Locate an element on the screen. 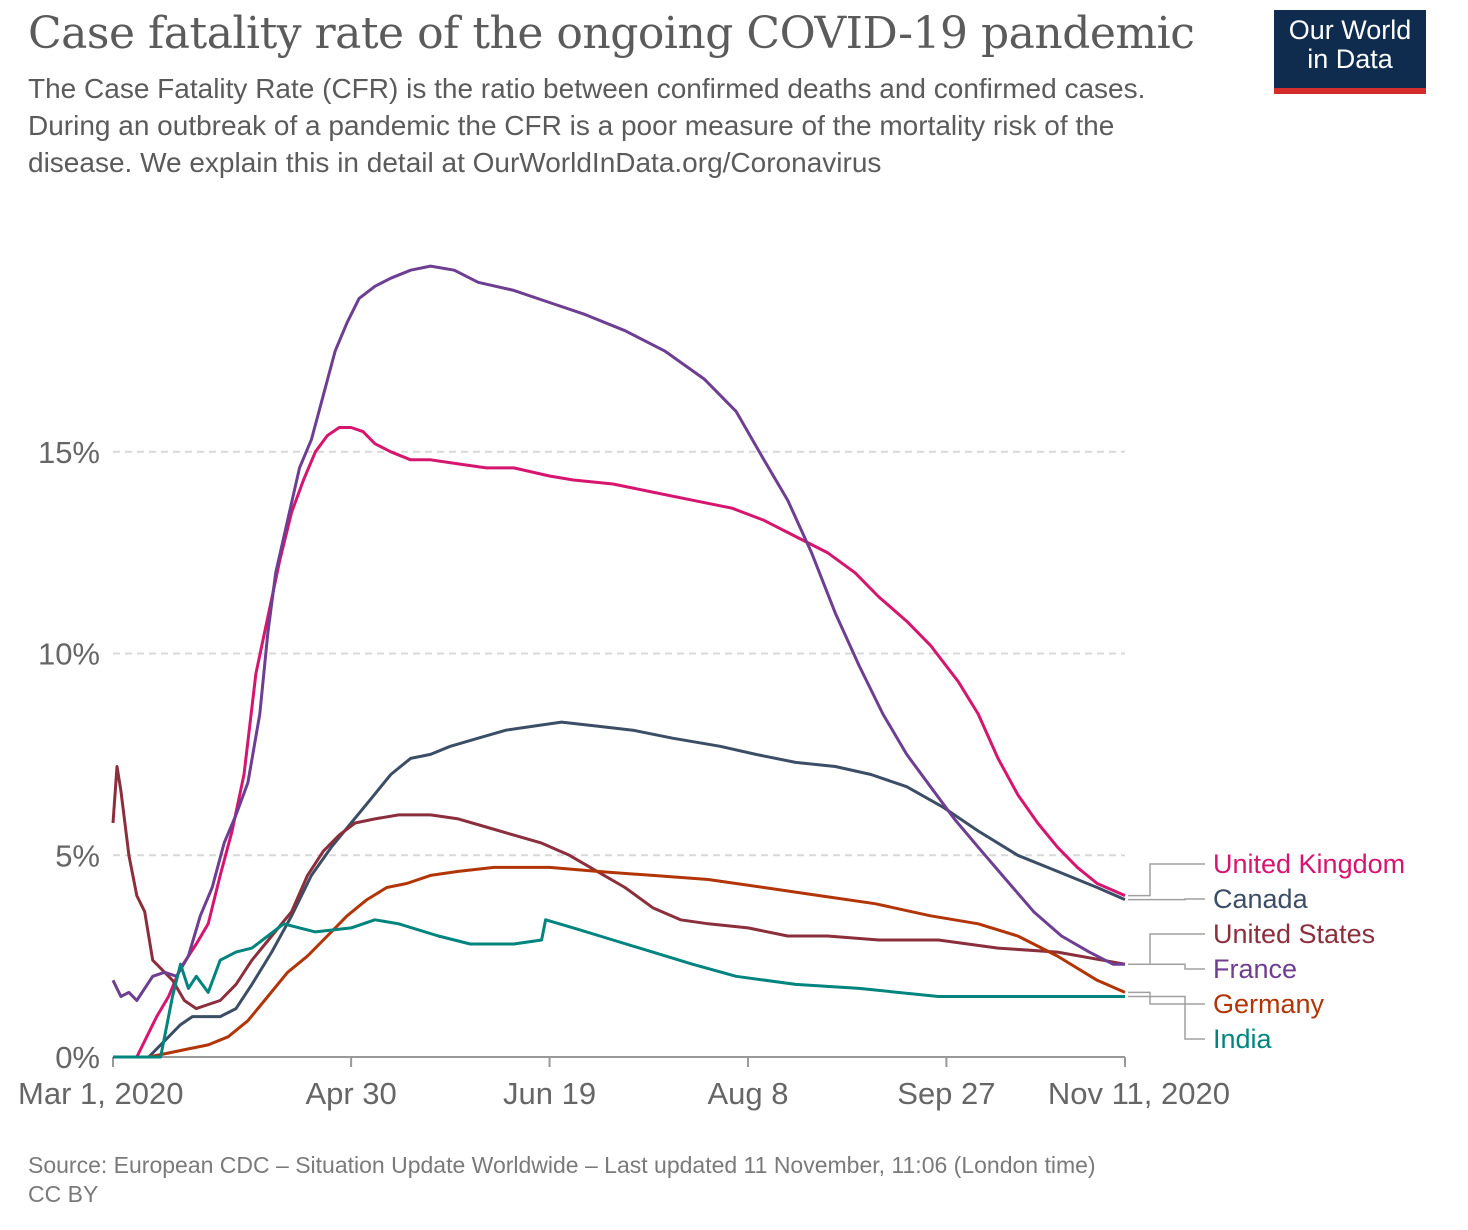 The image size is (1468, 1230). x-tick-label: Mar 1, 2020 is located at coordinates (100, 1093).